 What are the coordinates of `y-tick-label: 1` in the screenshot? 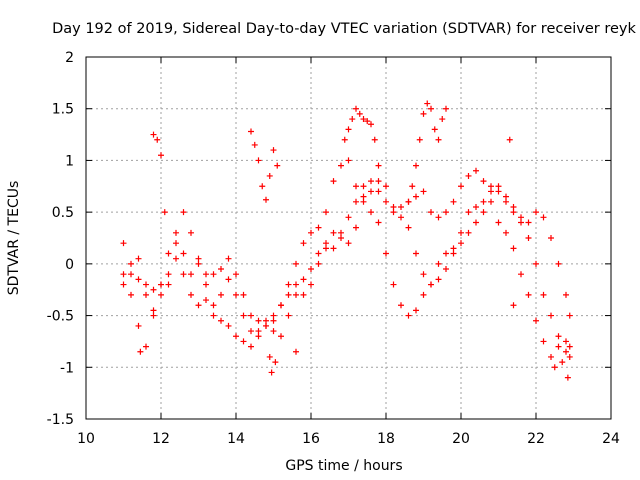 It's located at (69, 161).